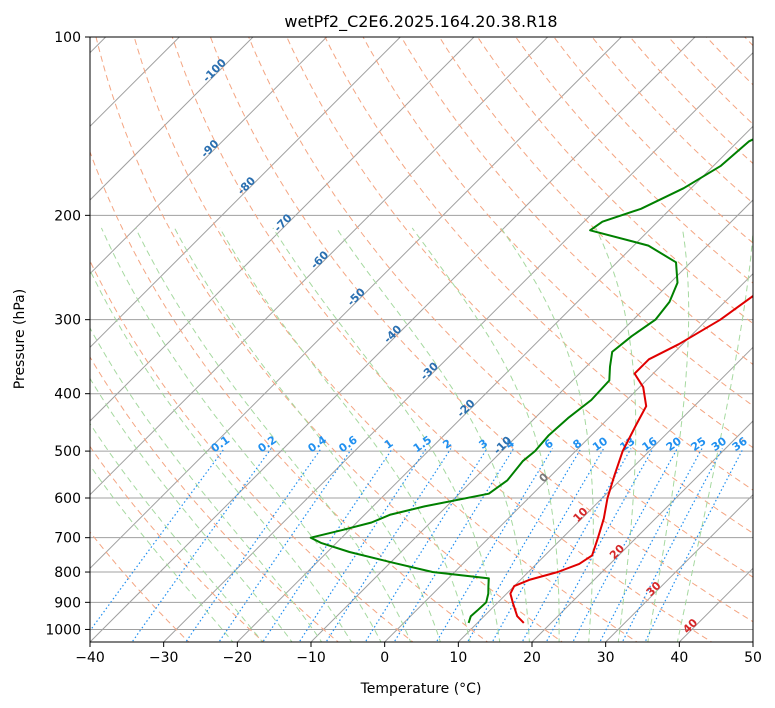 Image resolution: width=775 pixels, height=708 pixels. I want to click on mixing-ratio-label: 3, so click(484, 444).